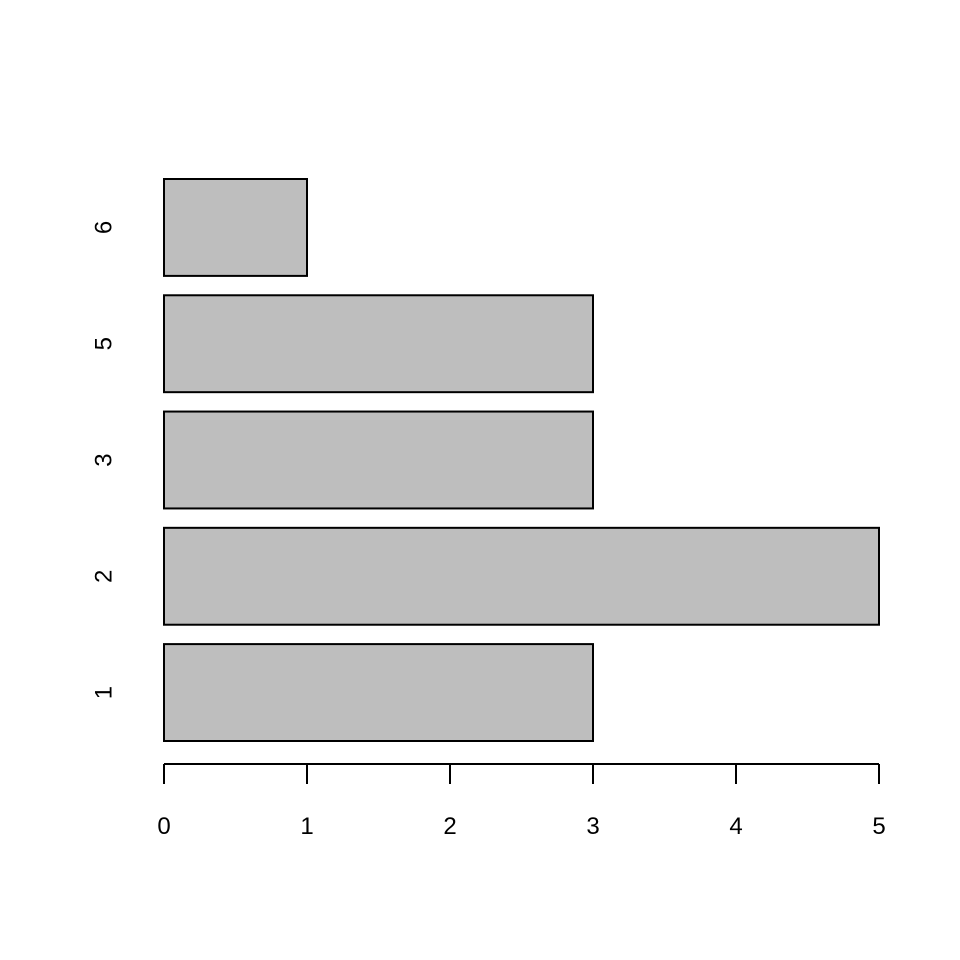 This screenshot has width=960, height=960. I want to click on x-axis: 0 1 2 3 4 5, so click(521, 802).